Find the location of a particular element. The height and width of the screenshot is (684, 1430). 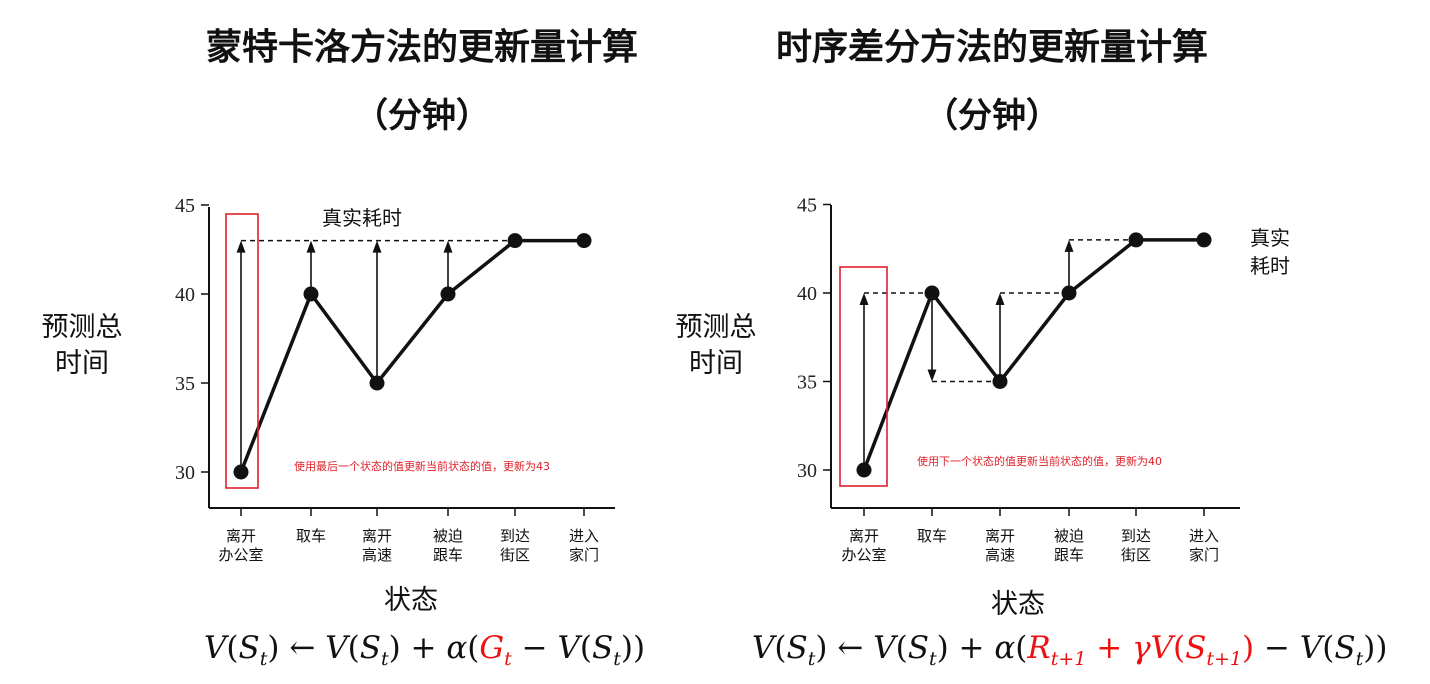

right-ylabel-line2: 时间 is located at coordinates (716, 363).